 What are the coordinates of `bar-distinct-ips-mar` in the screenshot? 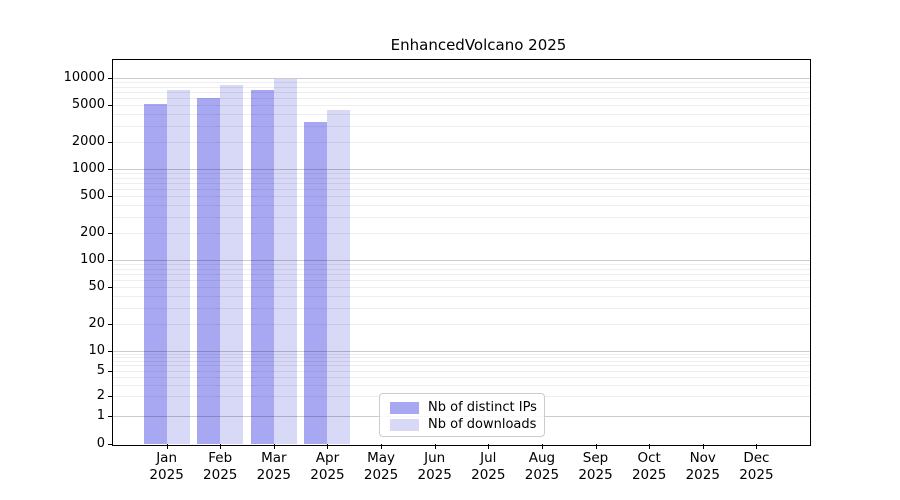 It's located at (262, 266).